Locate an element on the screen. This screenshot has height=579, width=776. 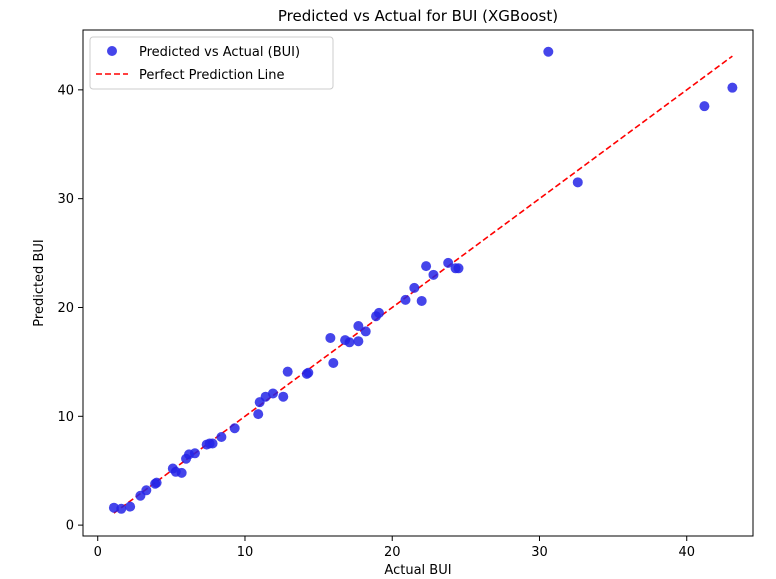
x-tick-label: 0 is located at coordinates (98, 552).